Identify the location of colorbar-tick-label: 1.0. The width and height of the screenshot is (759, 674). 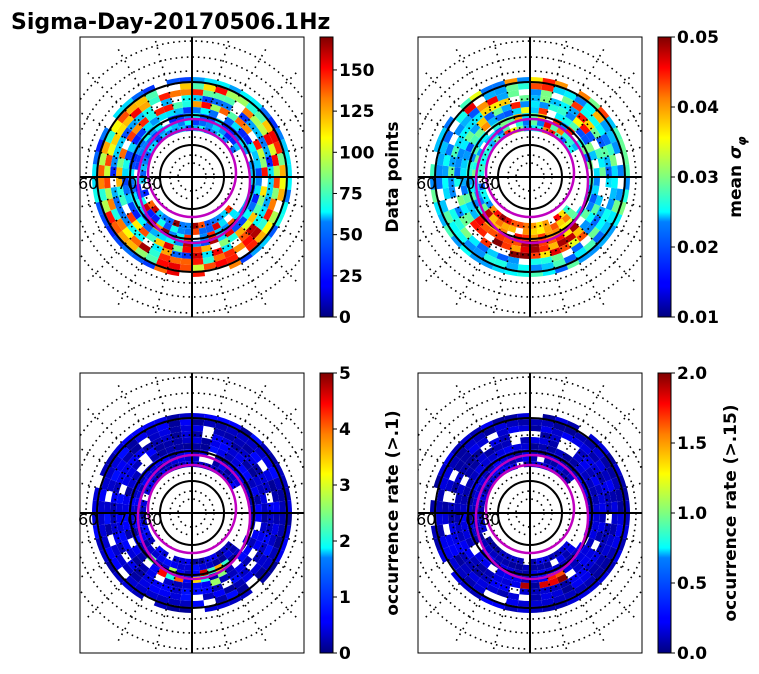
(692, 514).